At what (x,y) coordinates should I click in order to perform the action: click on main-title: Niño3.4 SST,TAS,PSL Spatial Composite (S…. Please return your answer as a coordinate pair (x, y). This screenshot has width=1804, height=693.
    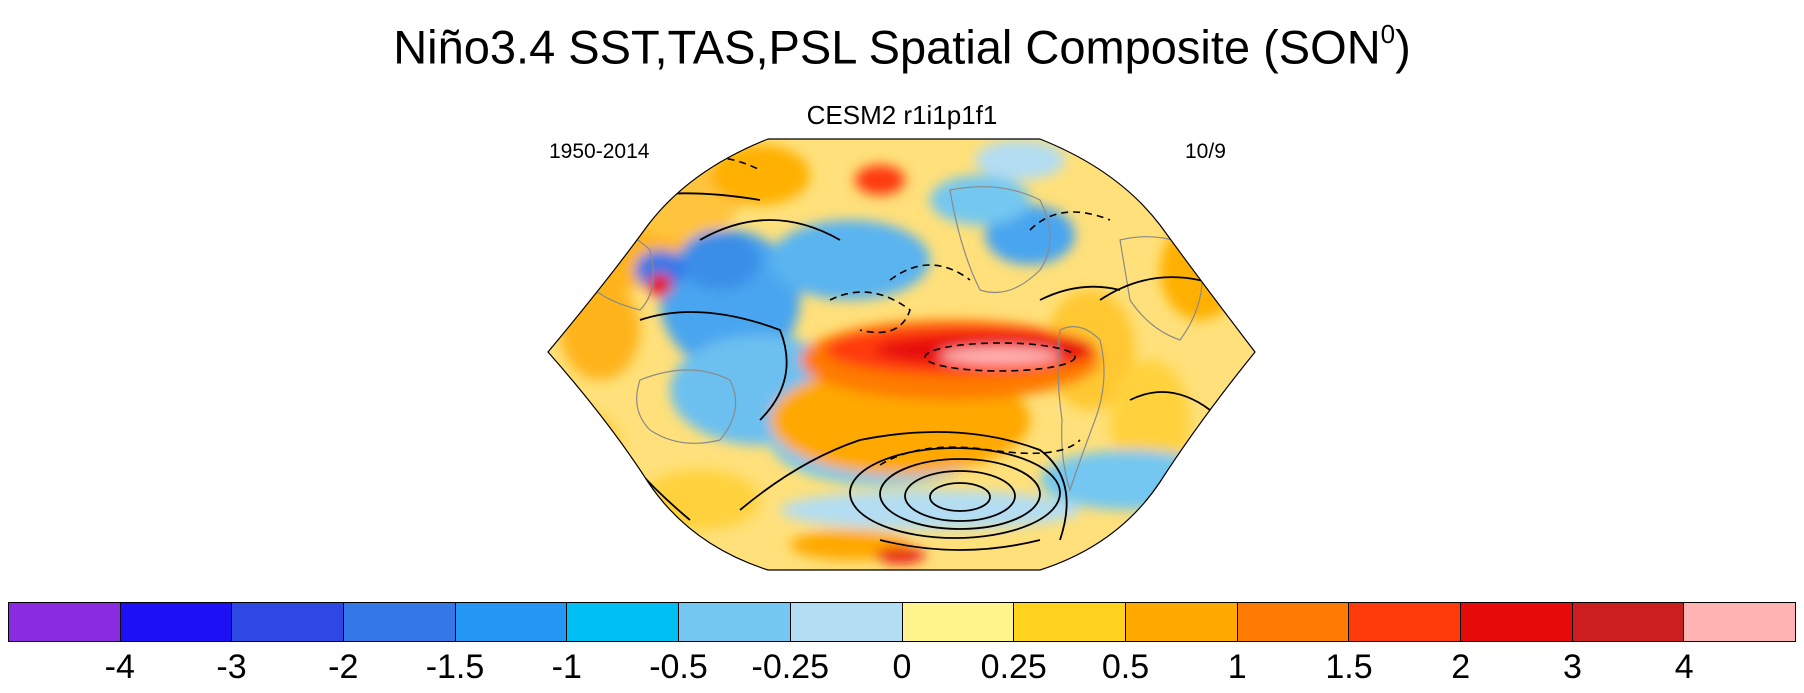
    Looking at the image, I should click on (902, 43).